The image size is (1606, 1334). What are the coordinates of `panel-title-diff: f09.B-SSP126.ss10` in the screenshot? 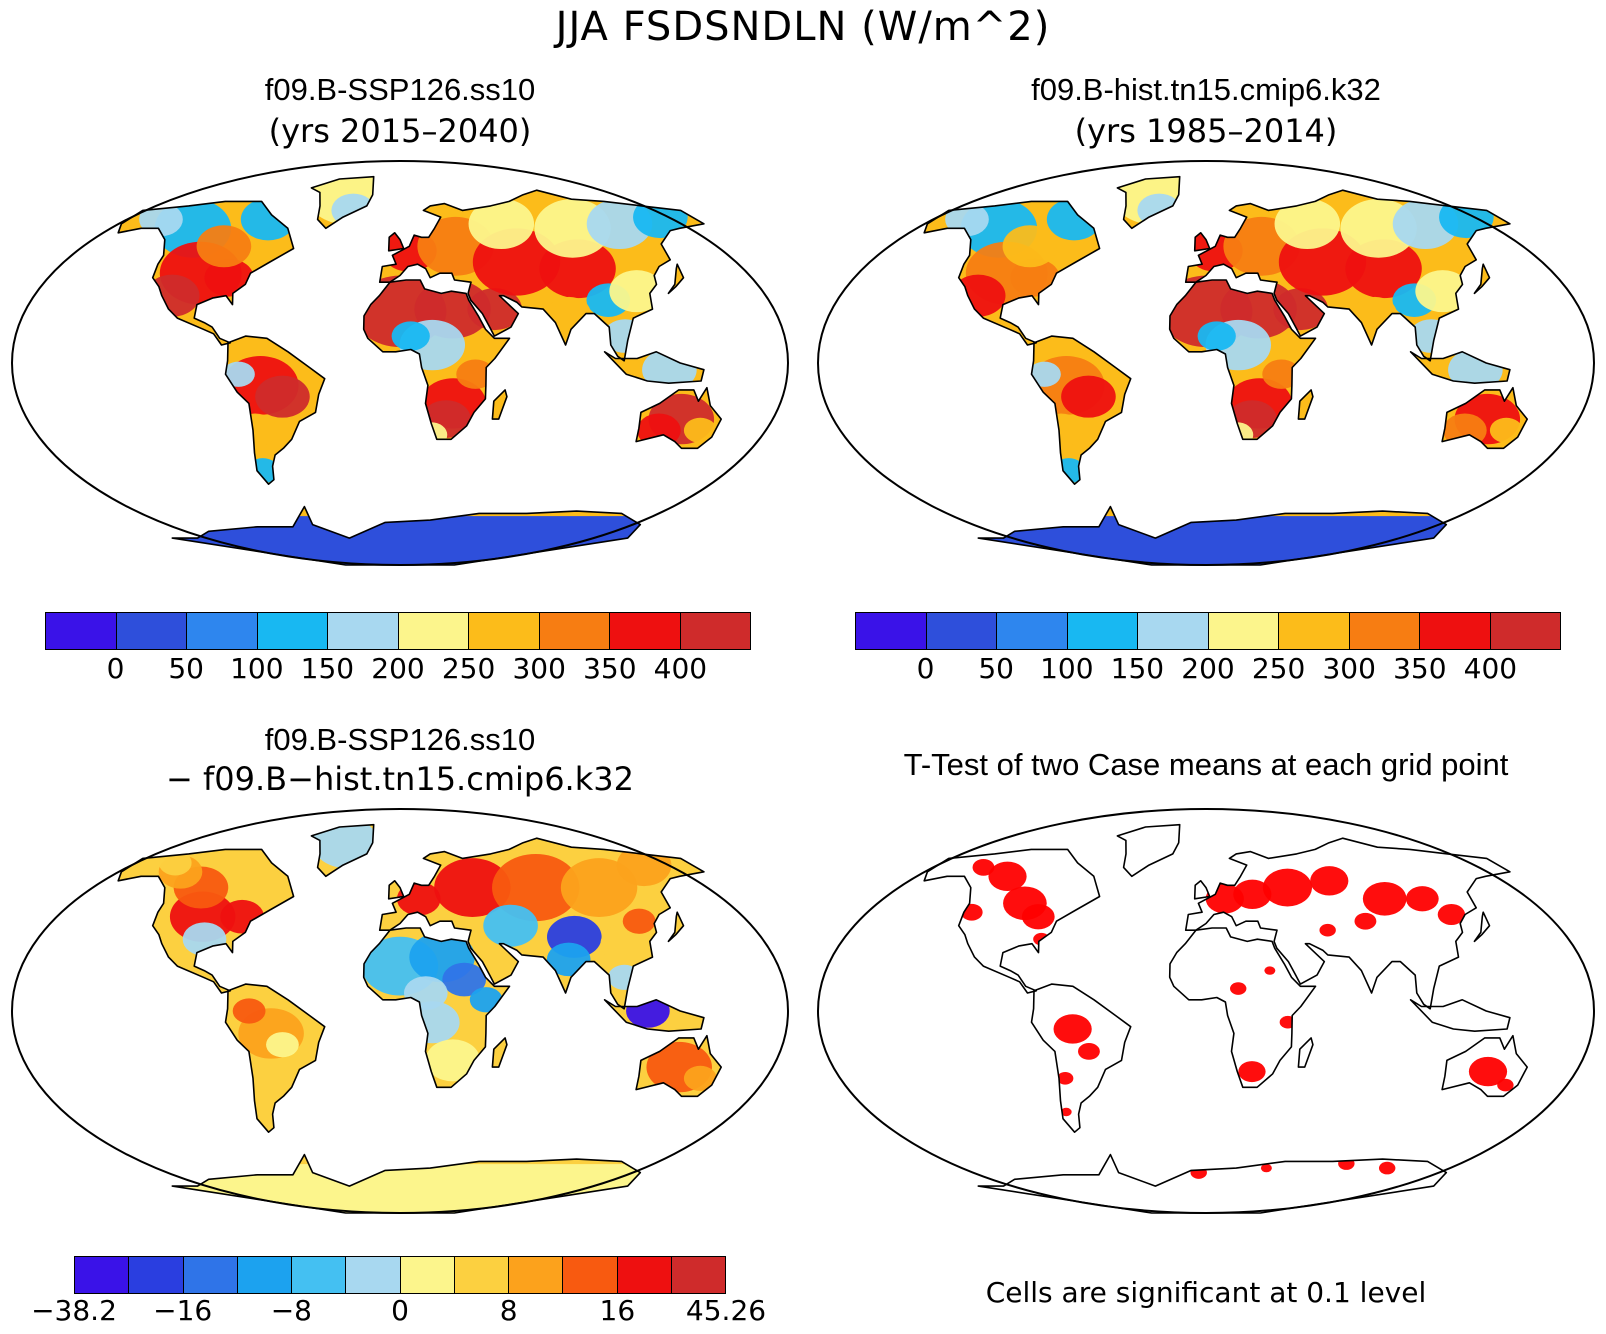 It's located at (400, 739).